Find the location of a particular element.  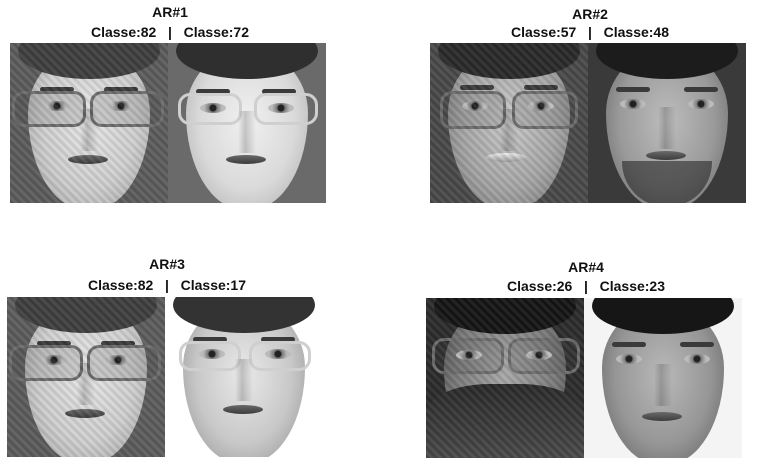

right-class-label: Classe:72 is located at coordinates (216, 32).